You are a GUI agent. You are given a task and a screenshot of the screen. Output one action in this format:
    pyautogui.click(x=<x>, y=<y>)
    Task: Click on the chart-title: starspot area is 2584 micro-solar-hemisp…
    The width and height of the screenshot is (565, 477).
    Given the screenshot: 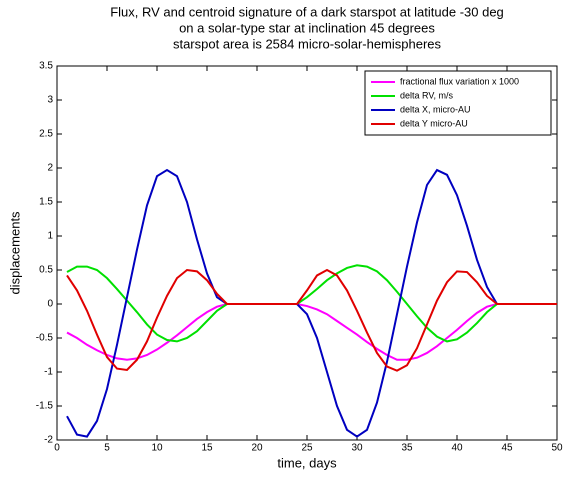 What is the action you would take?
    pyautogui.click(x=307, y=43)
    